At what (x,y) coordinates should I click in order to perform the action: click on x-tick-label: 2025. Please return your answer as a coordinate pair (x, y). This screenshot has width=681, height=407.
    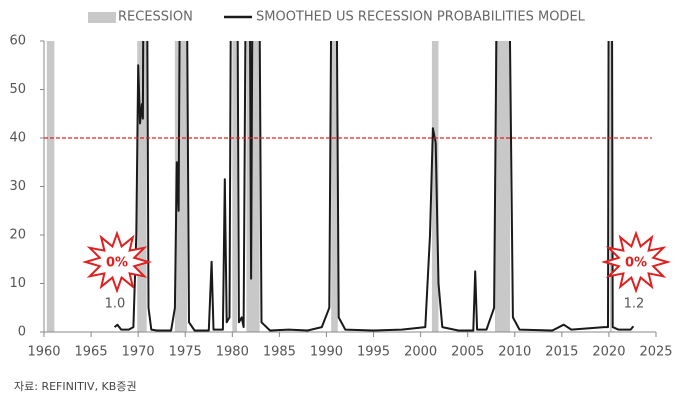
    Looking at the image, I should click on (655, 352).